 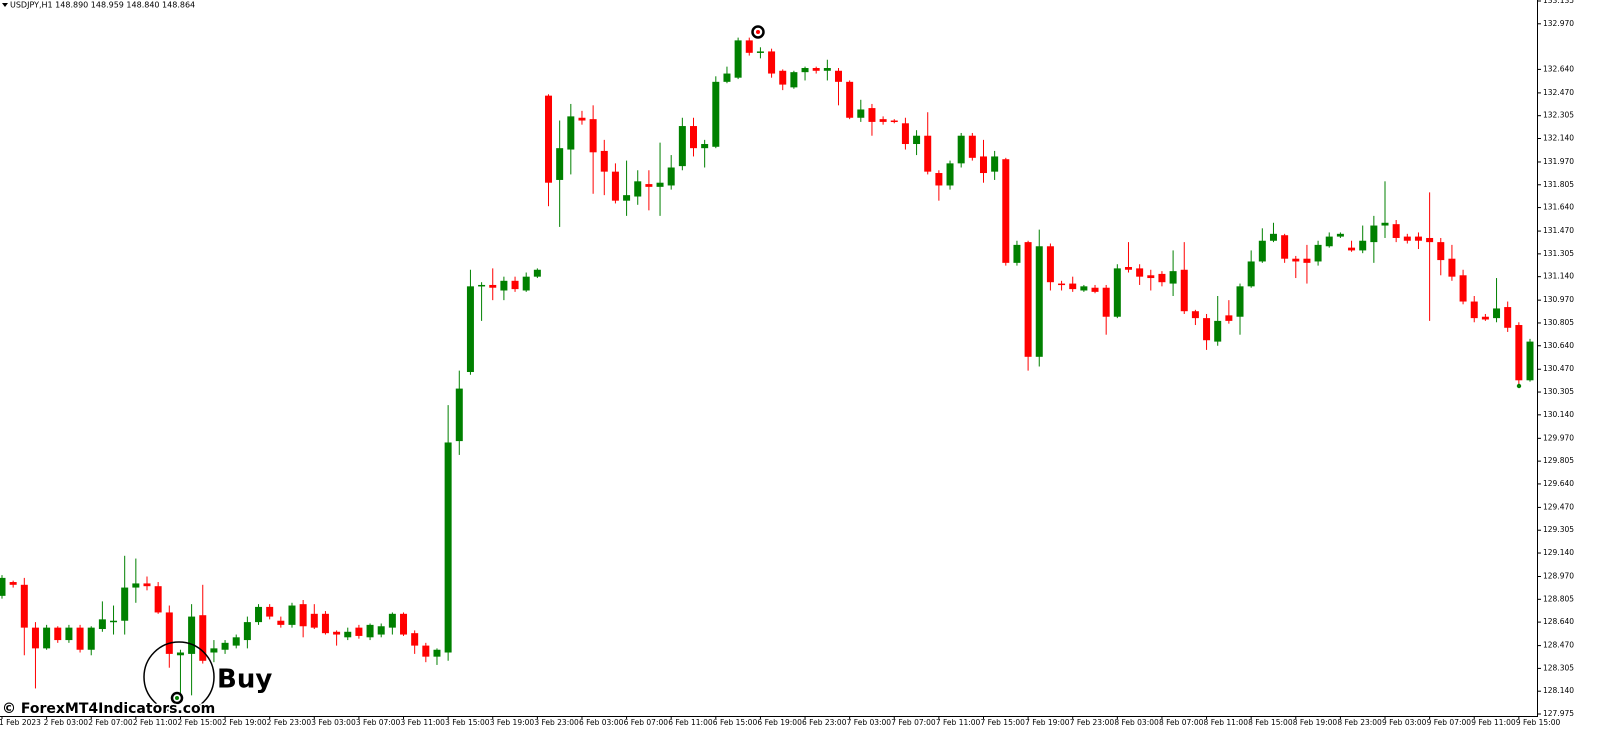 I want to click on x-tick-label: 7 Feb 07:00, so click(x=913, y=722).